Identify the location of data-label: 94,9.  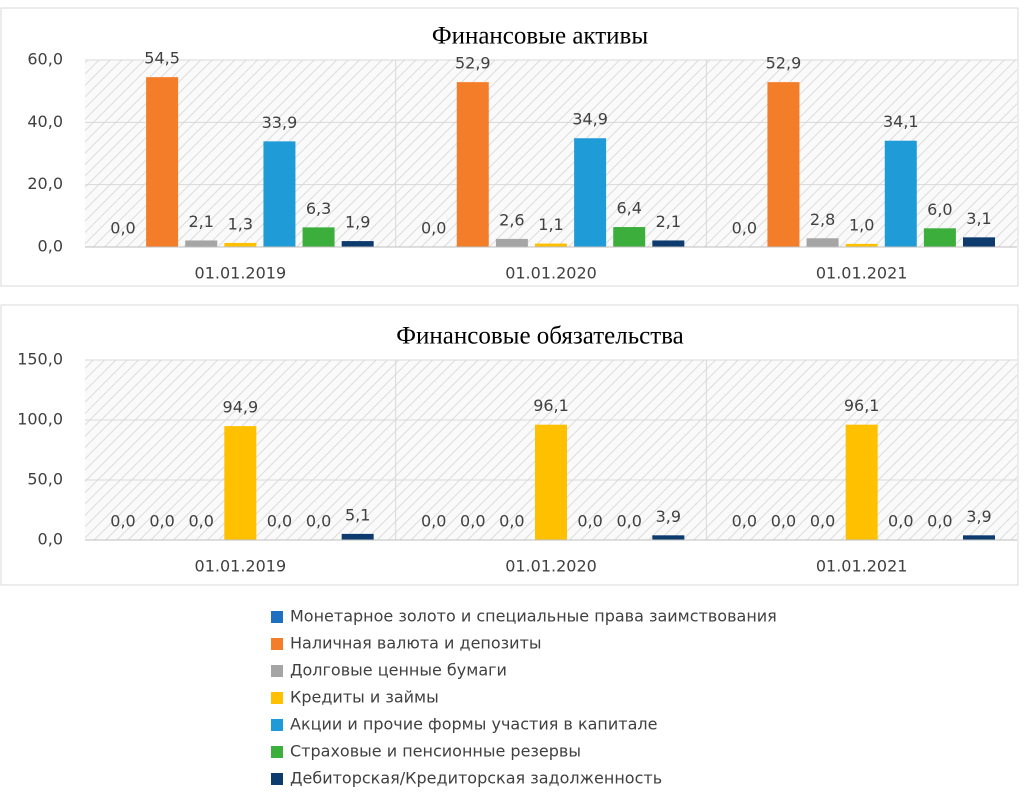
(241, 407).